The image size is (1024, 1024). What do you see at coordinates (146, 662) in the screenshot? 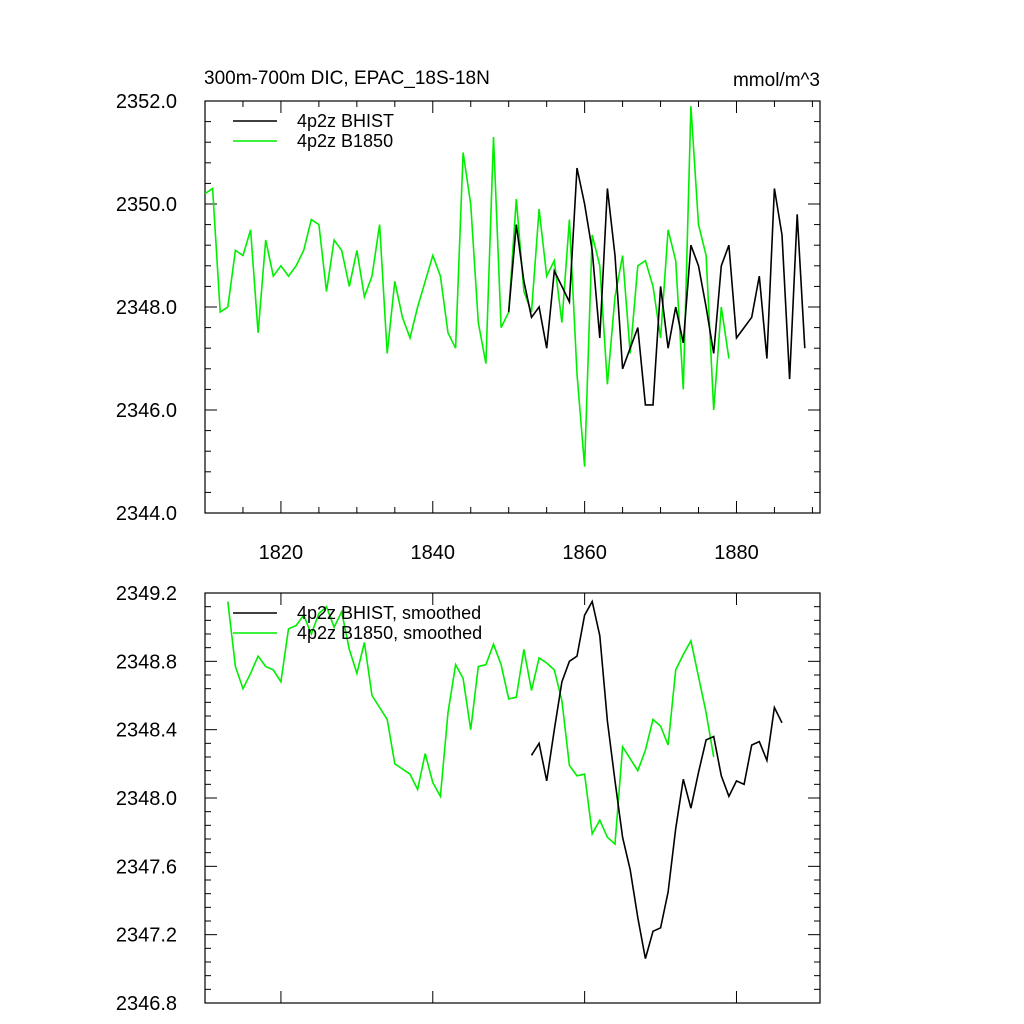
I see `y-tick-label: 2348.8` at bounding box center [146, 662].